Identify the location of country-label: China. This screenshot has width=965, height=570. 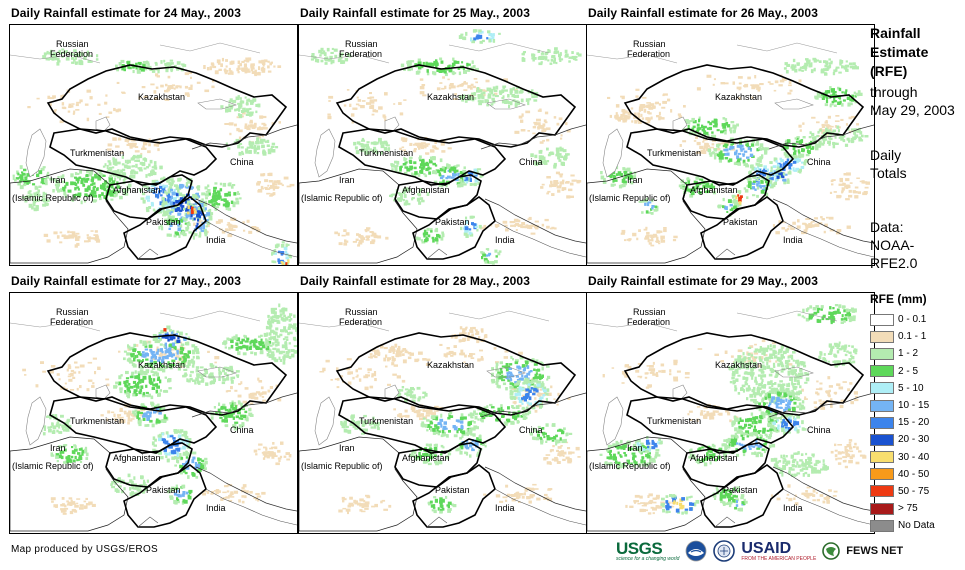
(242, 162).